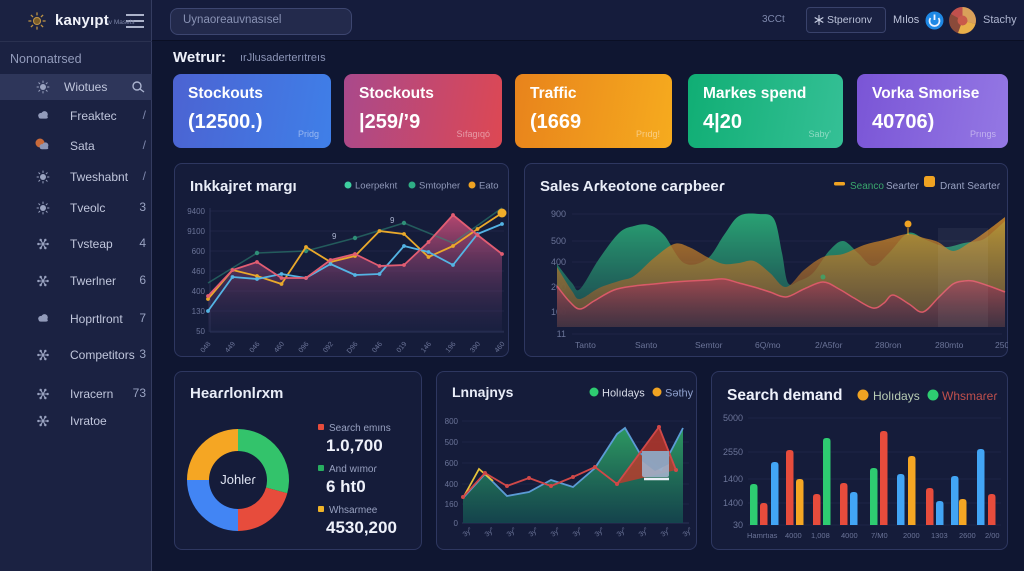  I want to click on svg-text: 130, so click(199, 311).